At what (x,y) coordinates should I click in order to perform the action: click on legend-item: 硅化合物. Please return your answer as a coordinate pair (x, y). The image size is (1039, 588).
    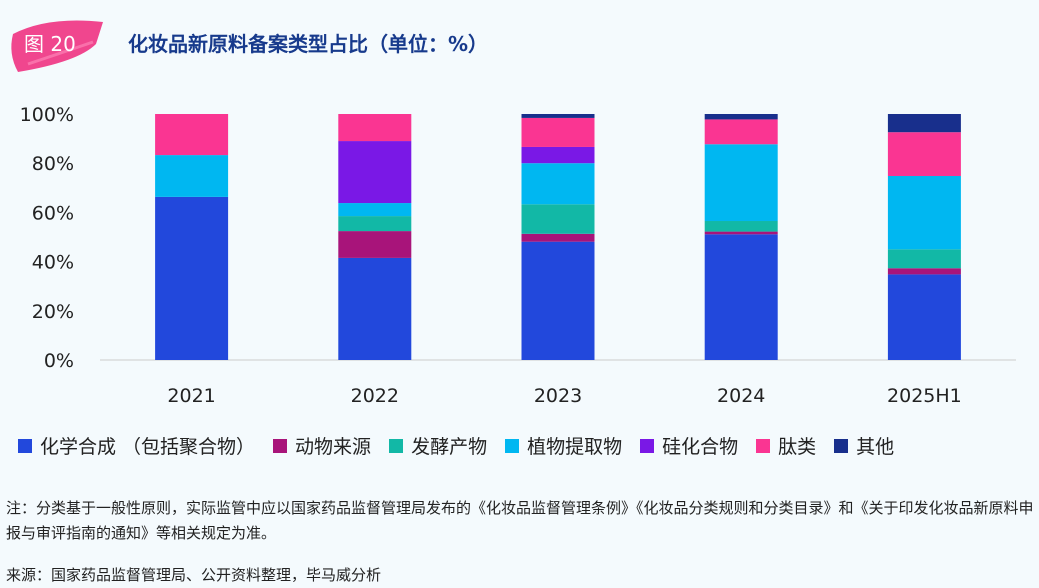
    Looking at the image, I should click on (689, 445).